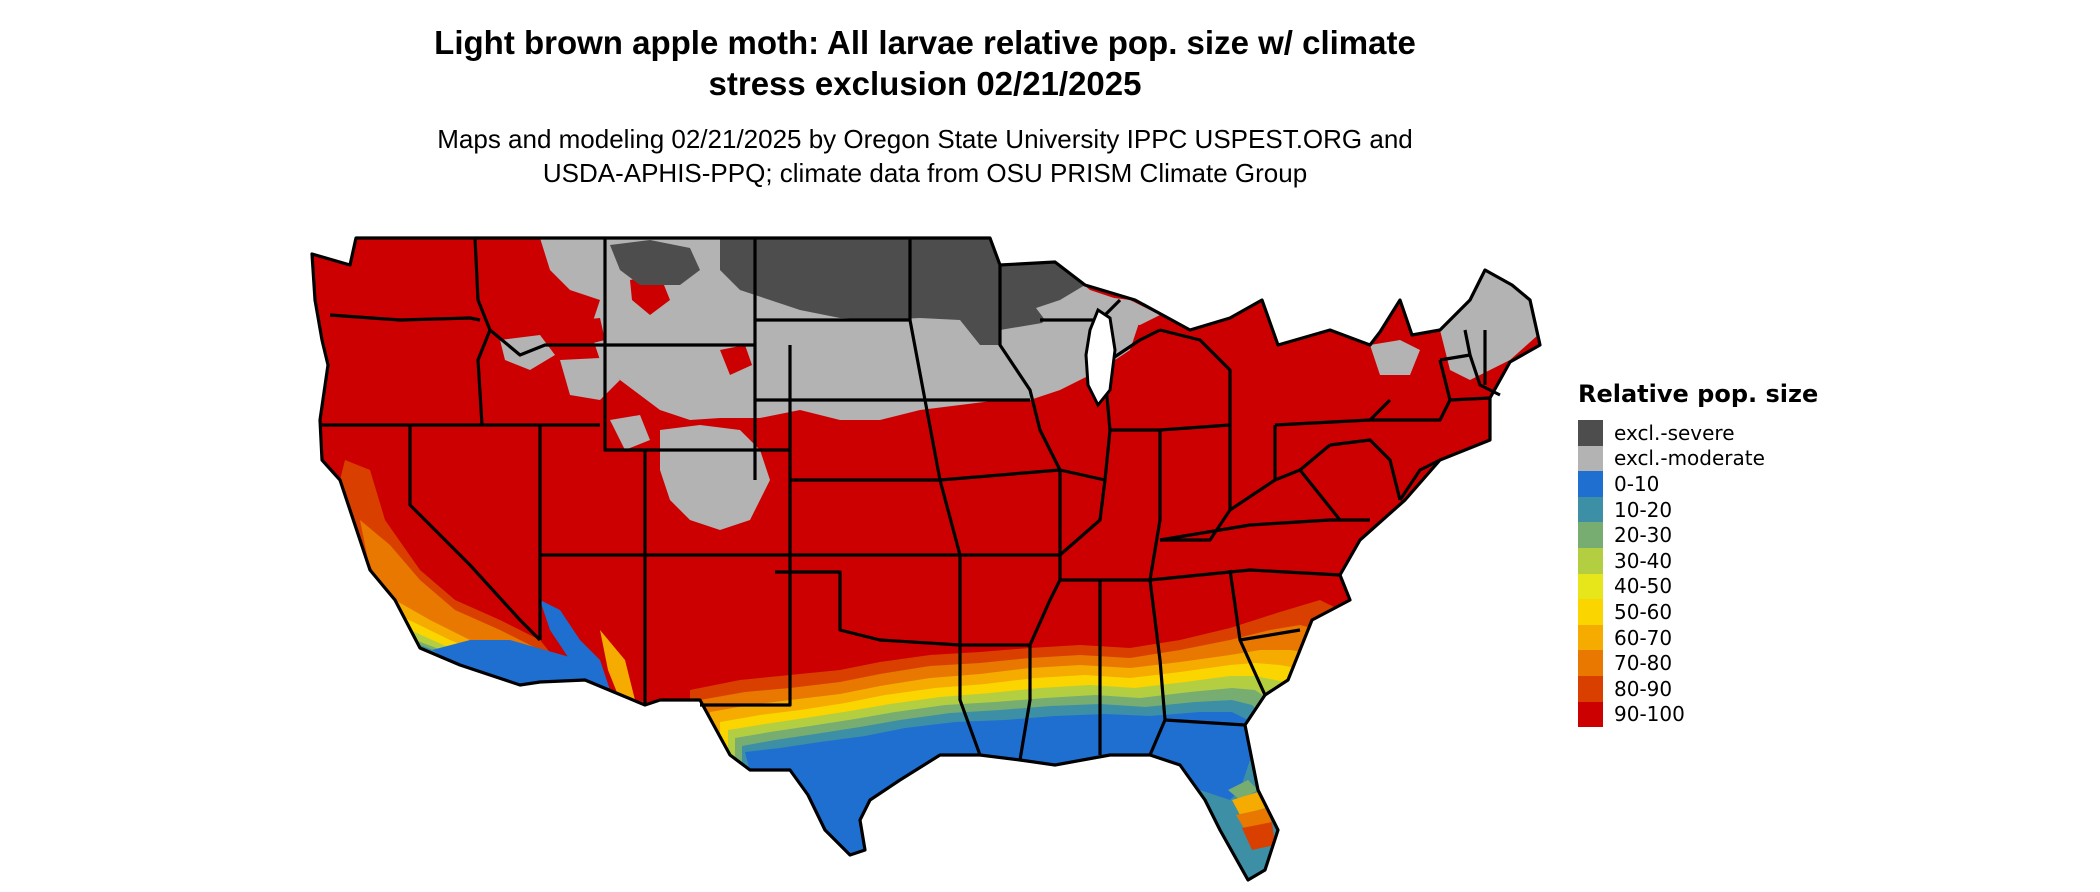 The width and height of the screenshot is (2100, 892). What do you see at coordinates (1698, 535) in the screenshot?
I see `legend-item: 20-30` at bounding box center [1698, 535].